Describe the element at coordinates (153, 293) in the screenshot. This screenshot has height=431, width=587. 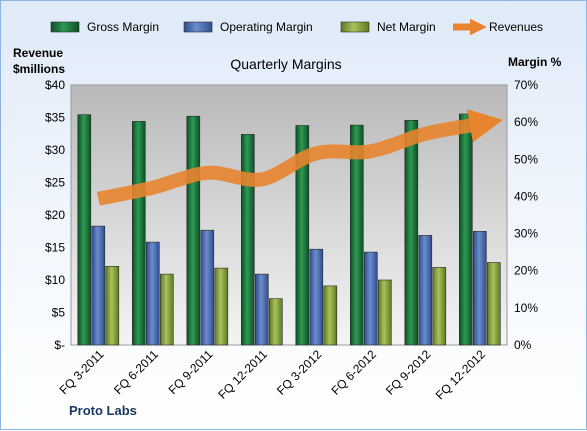
I see `bar-operating-margin-fq-6-2011` at that location.